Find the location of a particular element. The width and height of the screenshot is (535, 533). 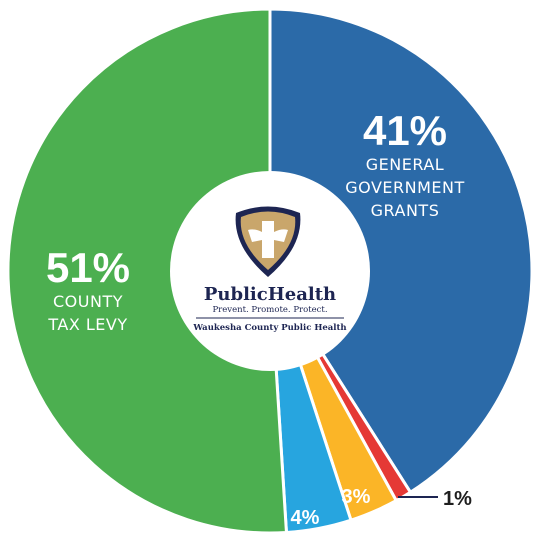

label-slice-3pct: 3% is located at coordinates (356, 497).